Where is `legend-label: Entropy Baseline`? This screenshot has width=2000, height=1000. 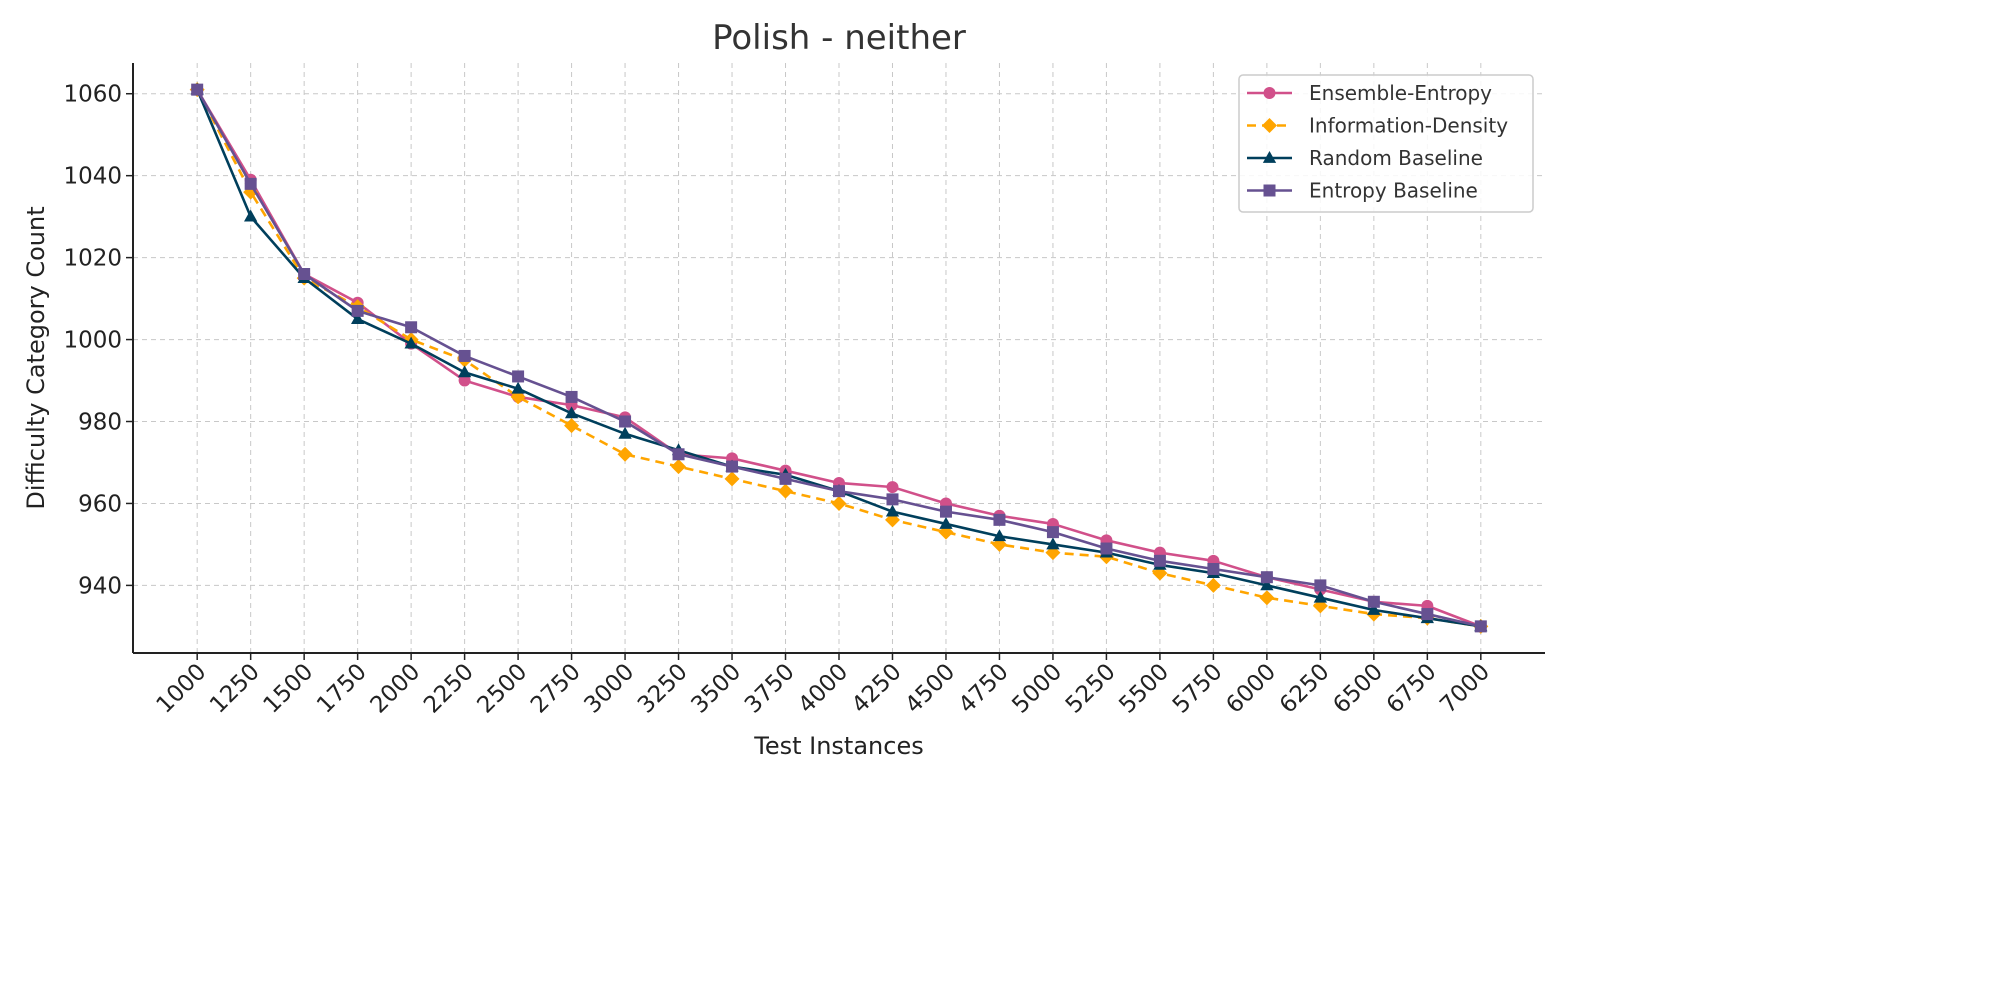
legend-label: Entropy Baseline is located at coordinates (1393, 191).